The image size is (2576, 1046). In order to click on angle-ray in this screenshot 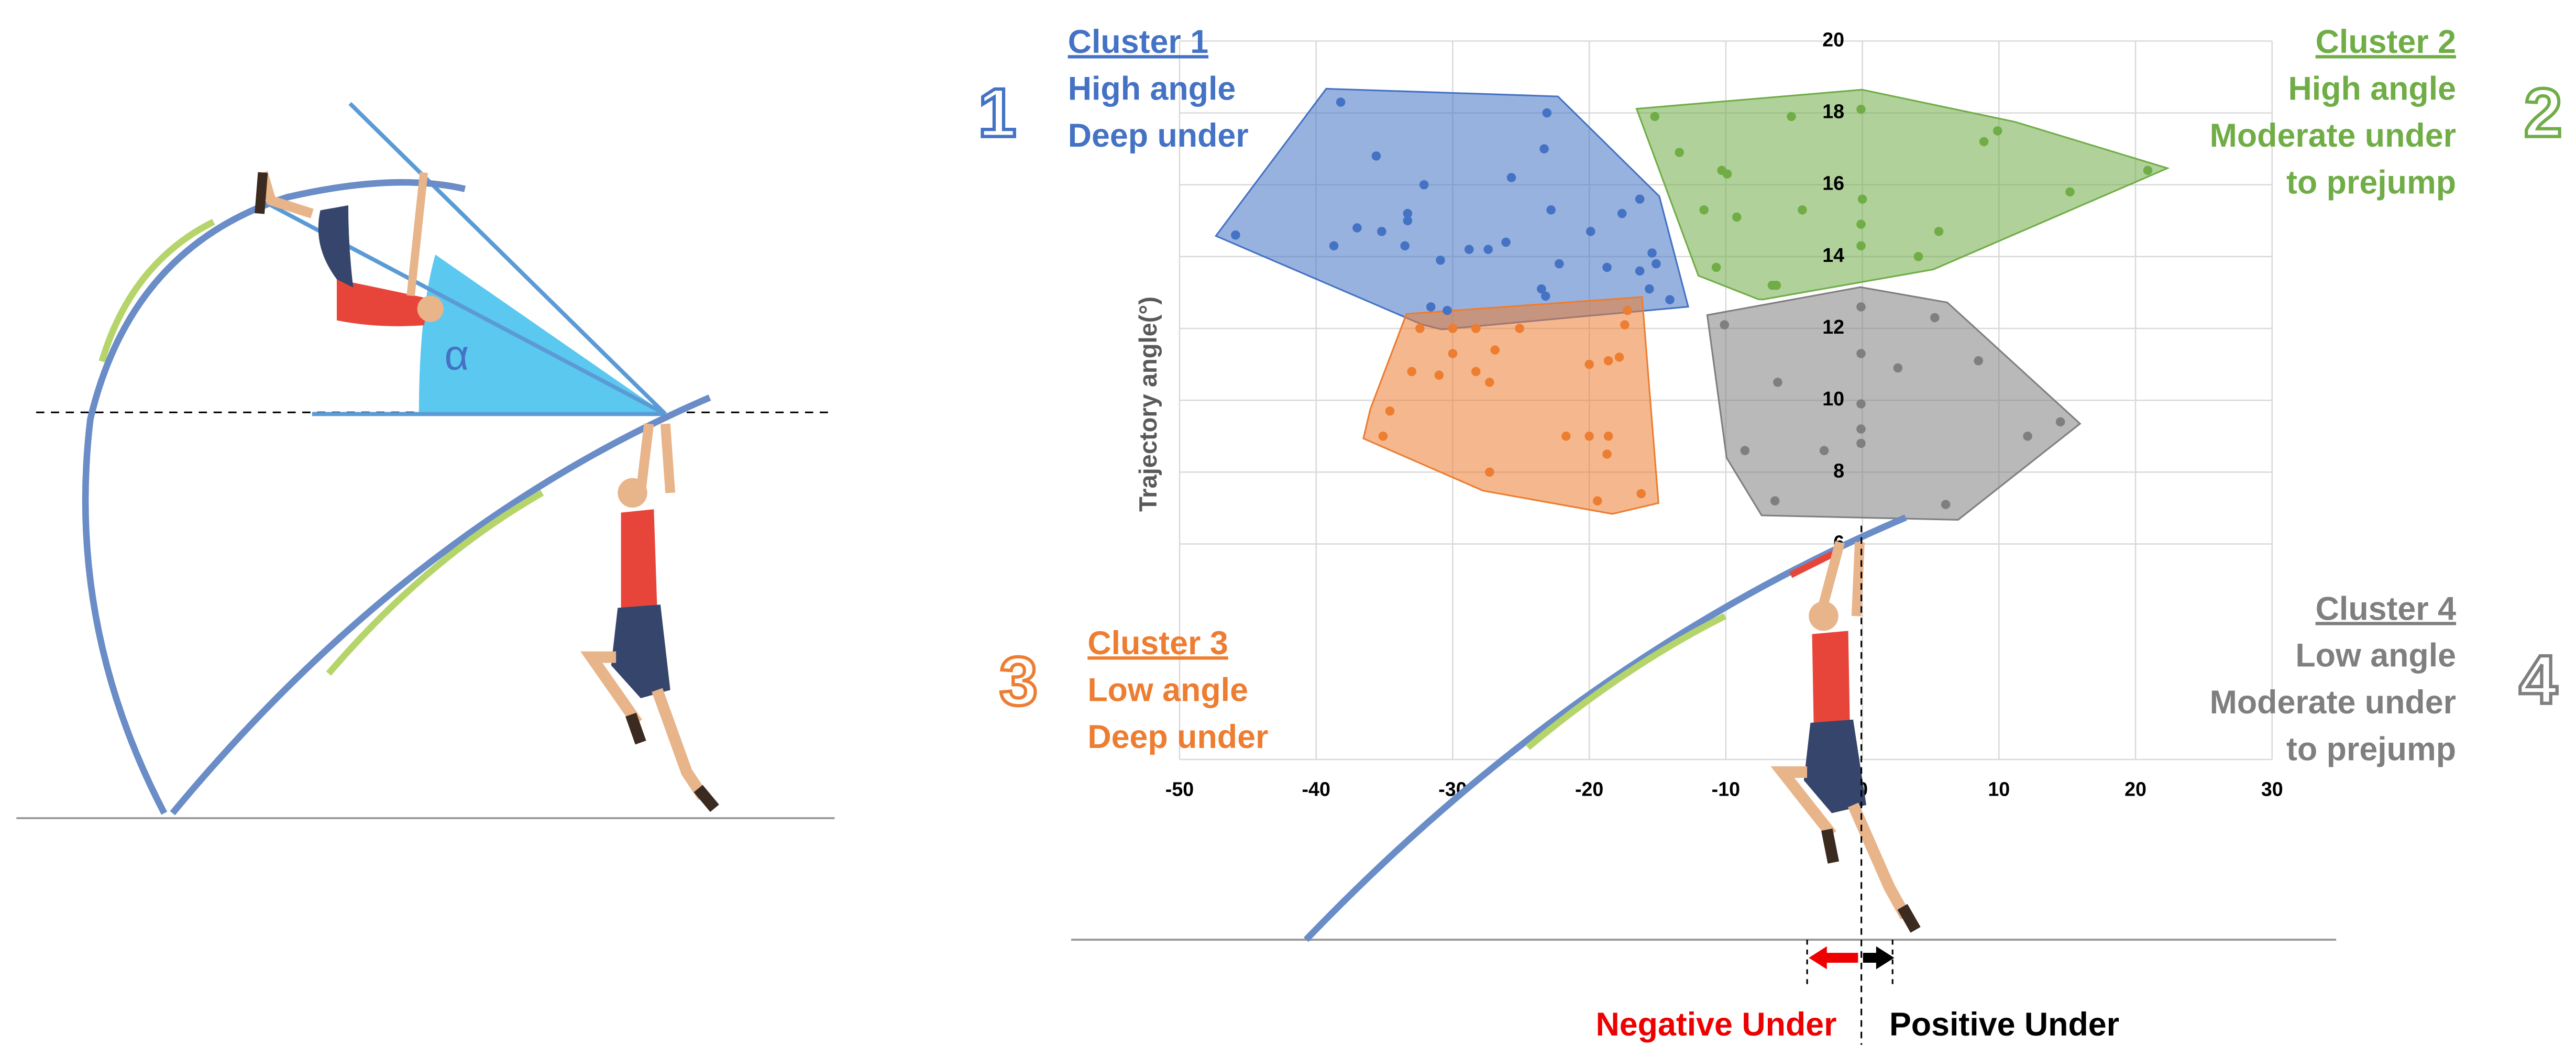, I will do `click(508, 259)`.